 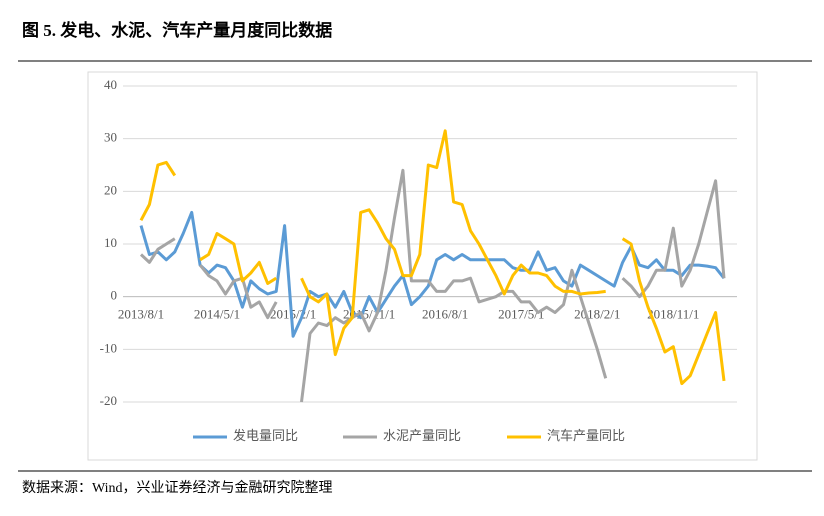 I want to click on chart-title: 图 5. 发电、水泥、汽车产量月度同比数据, so click(x=177, y=30).